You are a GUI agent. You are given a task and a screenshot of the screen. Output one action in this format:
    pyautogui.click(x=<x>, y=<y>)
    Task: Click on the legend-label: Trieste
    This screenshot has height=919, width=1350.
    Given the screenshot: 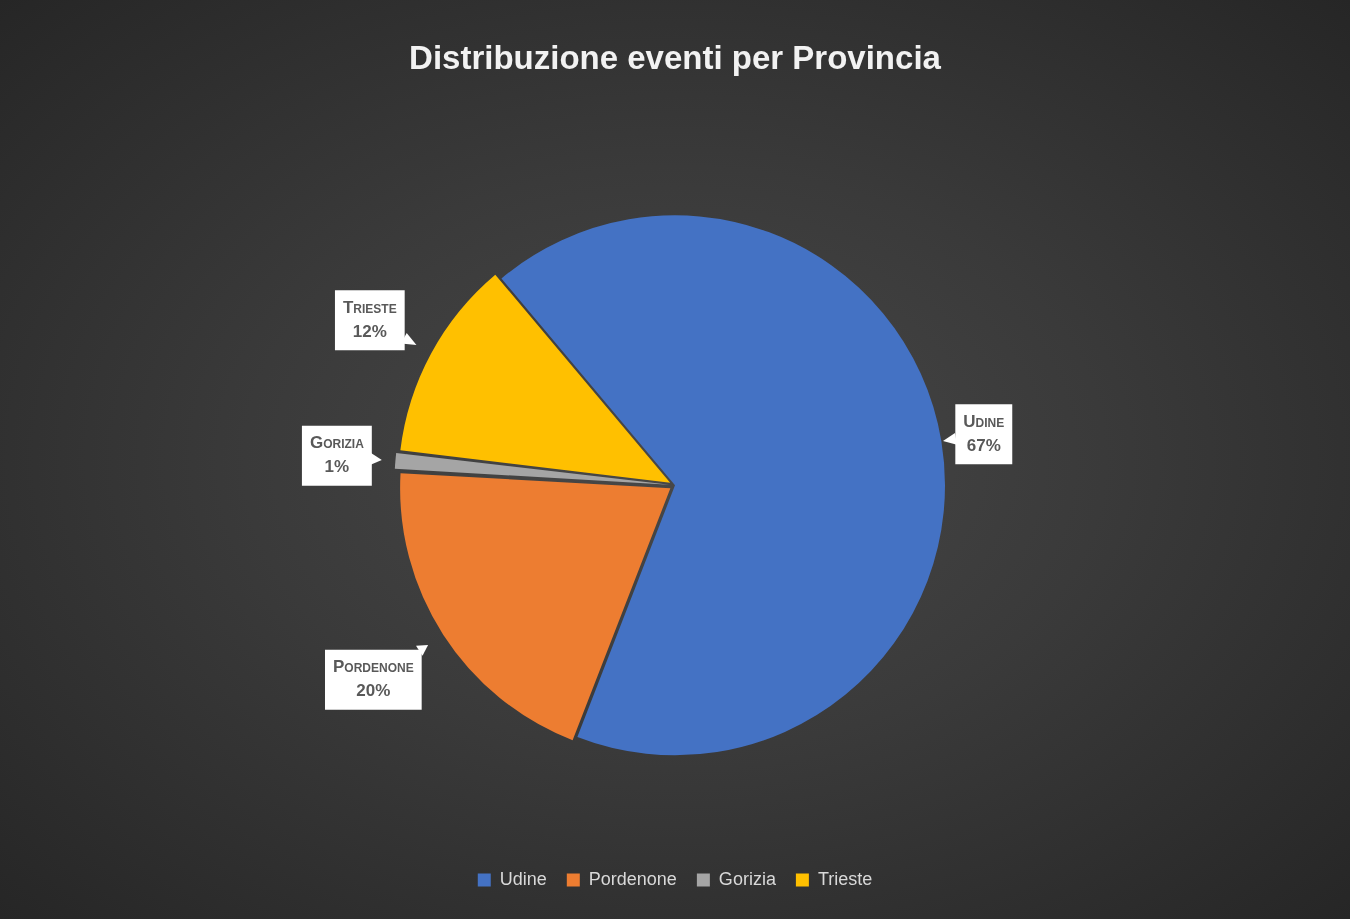 What is the action you would take?
    pyautogui.click(x=845, y=878)
    